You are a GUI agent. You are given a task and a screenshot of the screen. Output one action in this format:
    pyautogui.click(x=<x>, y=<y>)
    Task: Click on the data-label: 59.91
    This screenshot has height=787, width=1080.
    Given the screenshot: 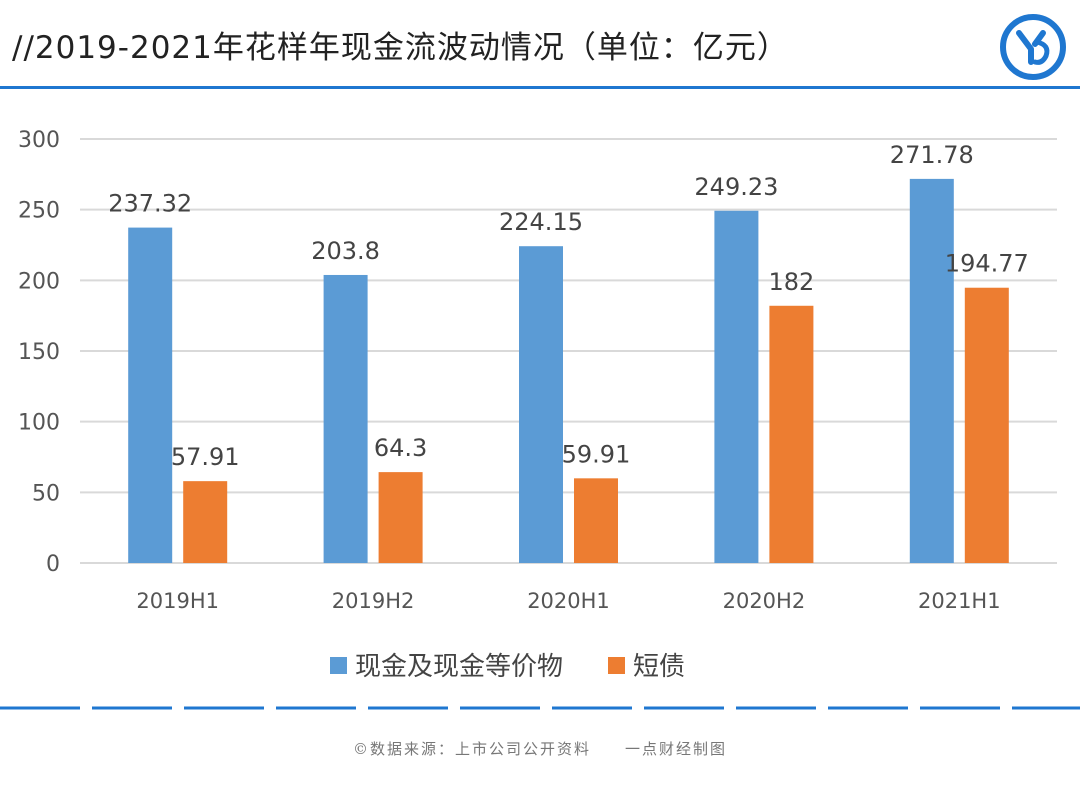 What is the action you would take?
    pyautogui.click(x=596, y=454)
    